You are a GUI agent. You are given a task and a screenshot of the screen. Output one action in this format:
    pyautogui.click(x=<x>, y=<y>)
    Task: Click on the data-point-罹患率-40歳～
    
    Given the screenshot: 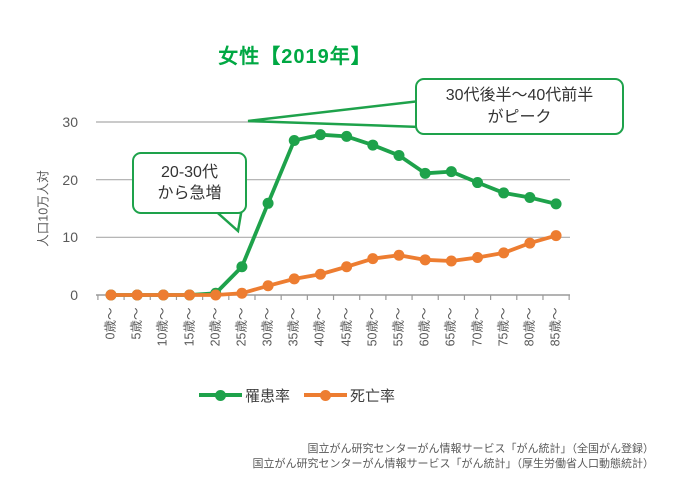 What is the action you would take?
    pyautogui.click(x=320, y=135)
    